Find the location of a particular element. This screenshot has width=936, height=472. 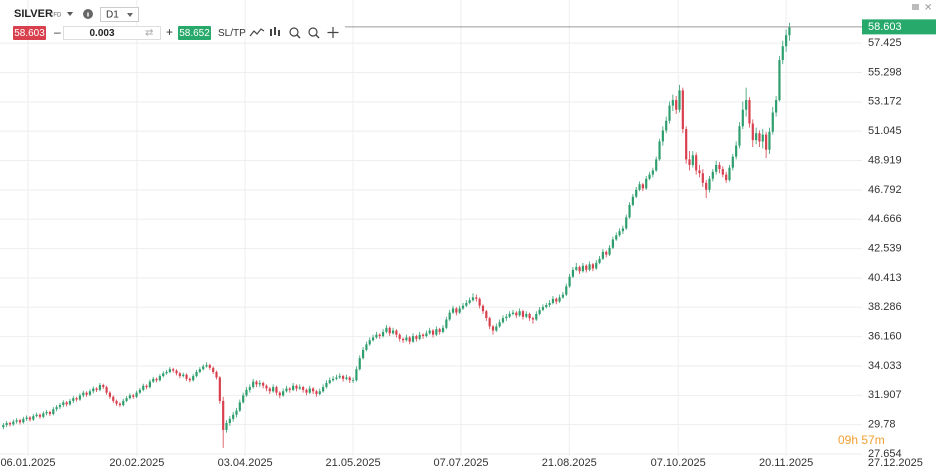

timeframe-dropdown is located at coordinates (130, 15).